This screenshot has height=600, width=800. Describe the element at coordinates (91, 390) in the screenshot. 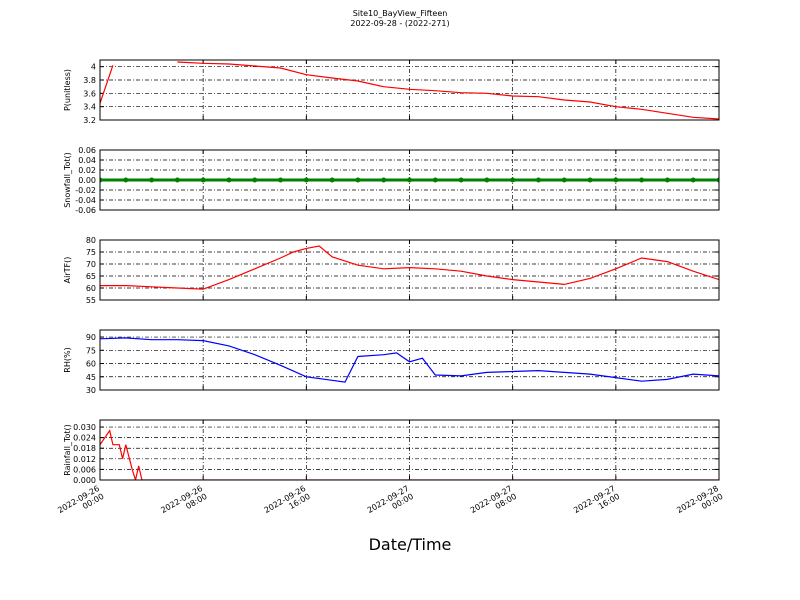

I see `y-tick-label: 30` at that location.